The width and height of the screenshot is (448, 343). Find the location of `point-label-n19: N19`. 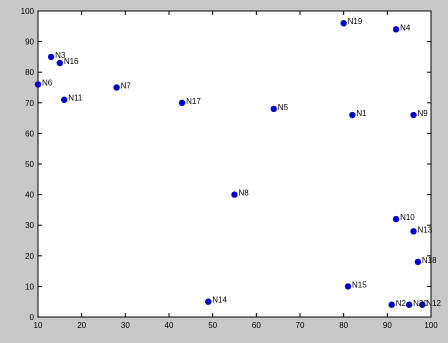

point-label-n19: N19 is located at coordinates (355, 21).